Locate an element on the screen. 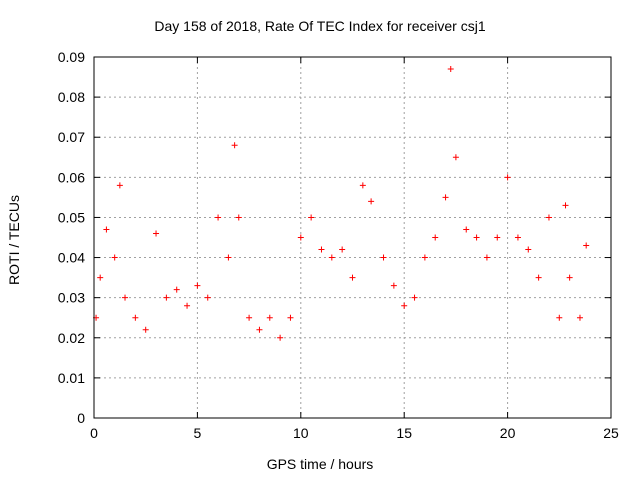 The width and height of the screenshot is (640, 480). y-tick-label: 0 is located at coordinates (81, 418).